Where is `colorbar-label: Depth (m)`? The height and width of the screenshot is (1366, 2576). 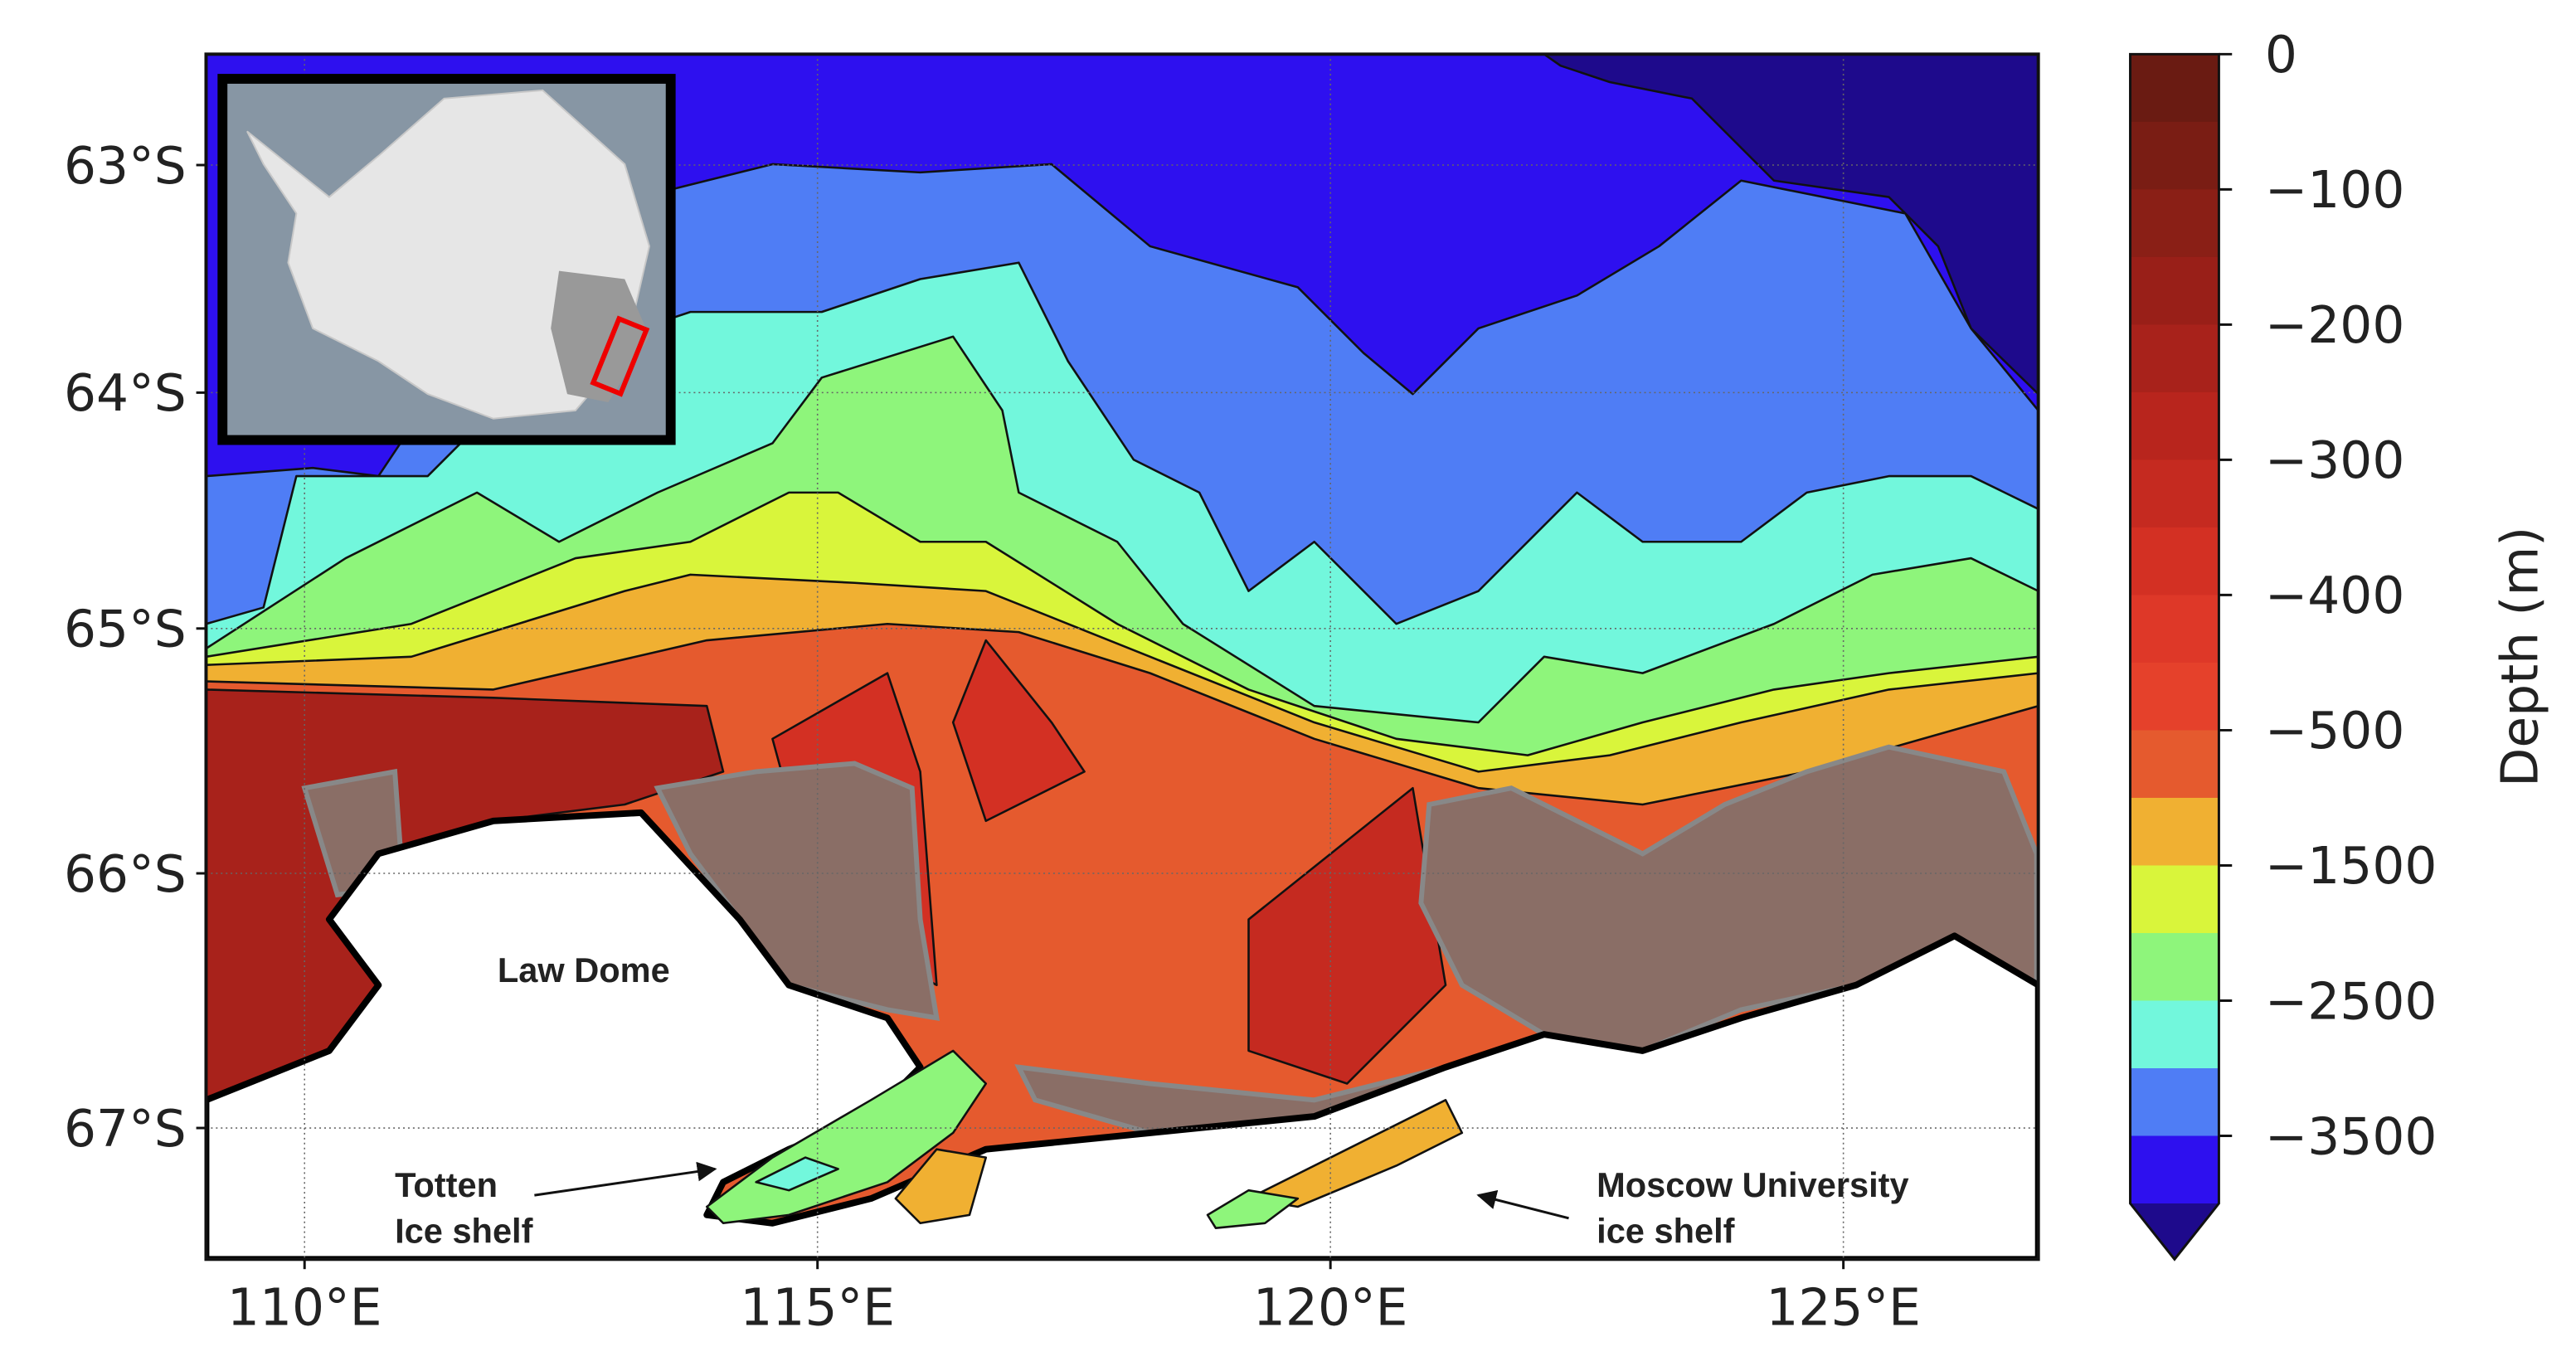 colorbar-label: Depth (m) is located at coordinates (2520, 657).